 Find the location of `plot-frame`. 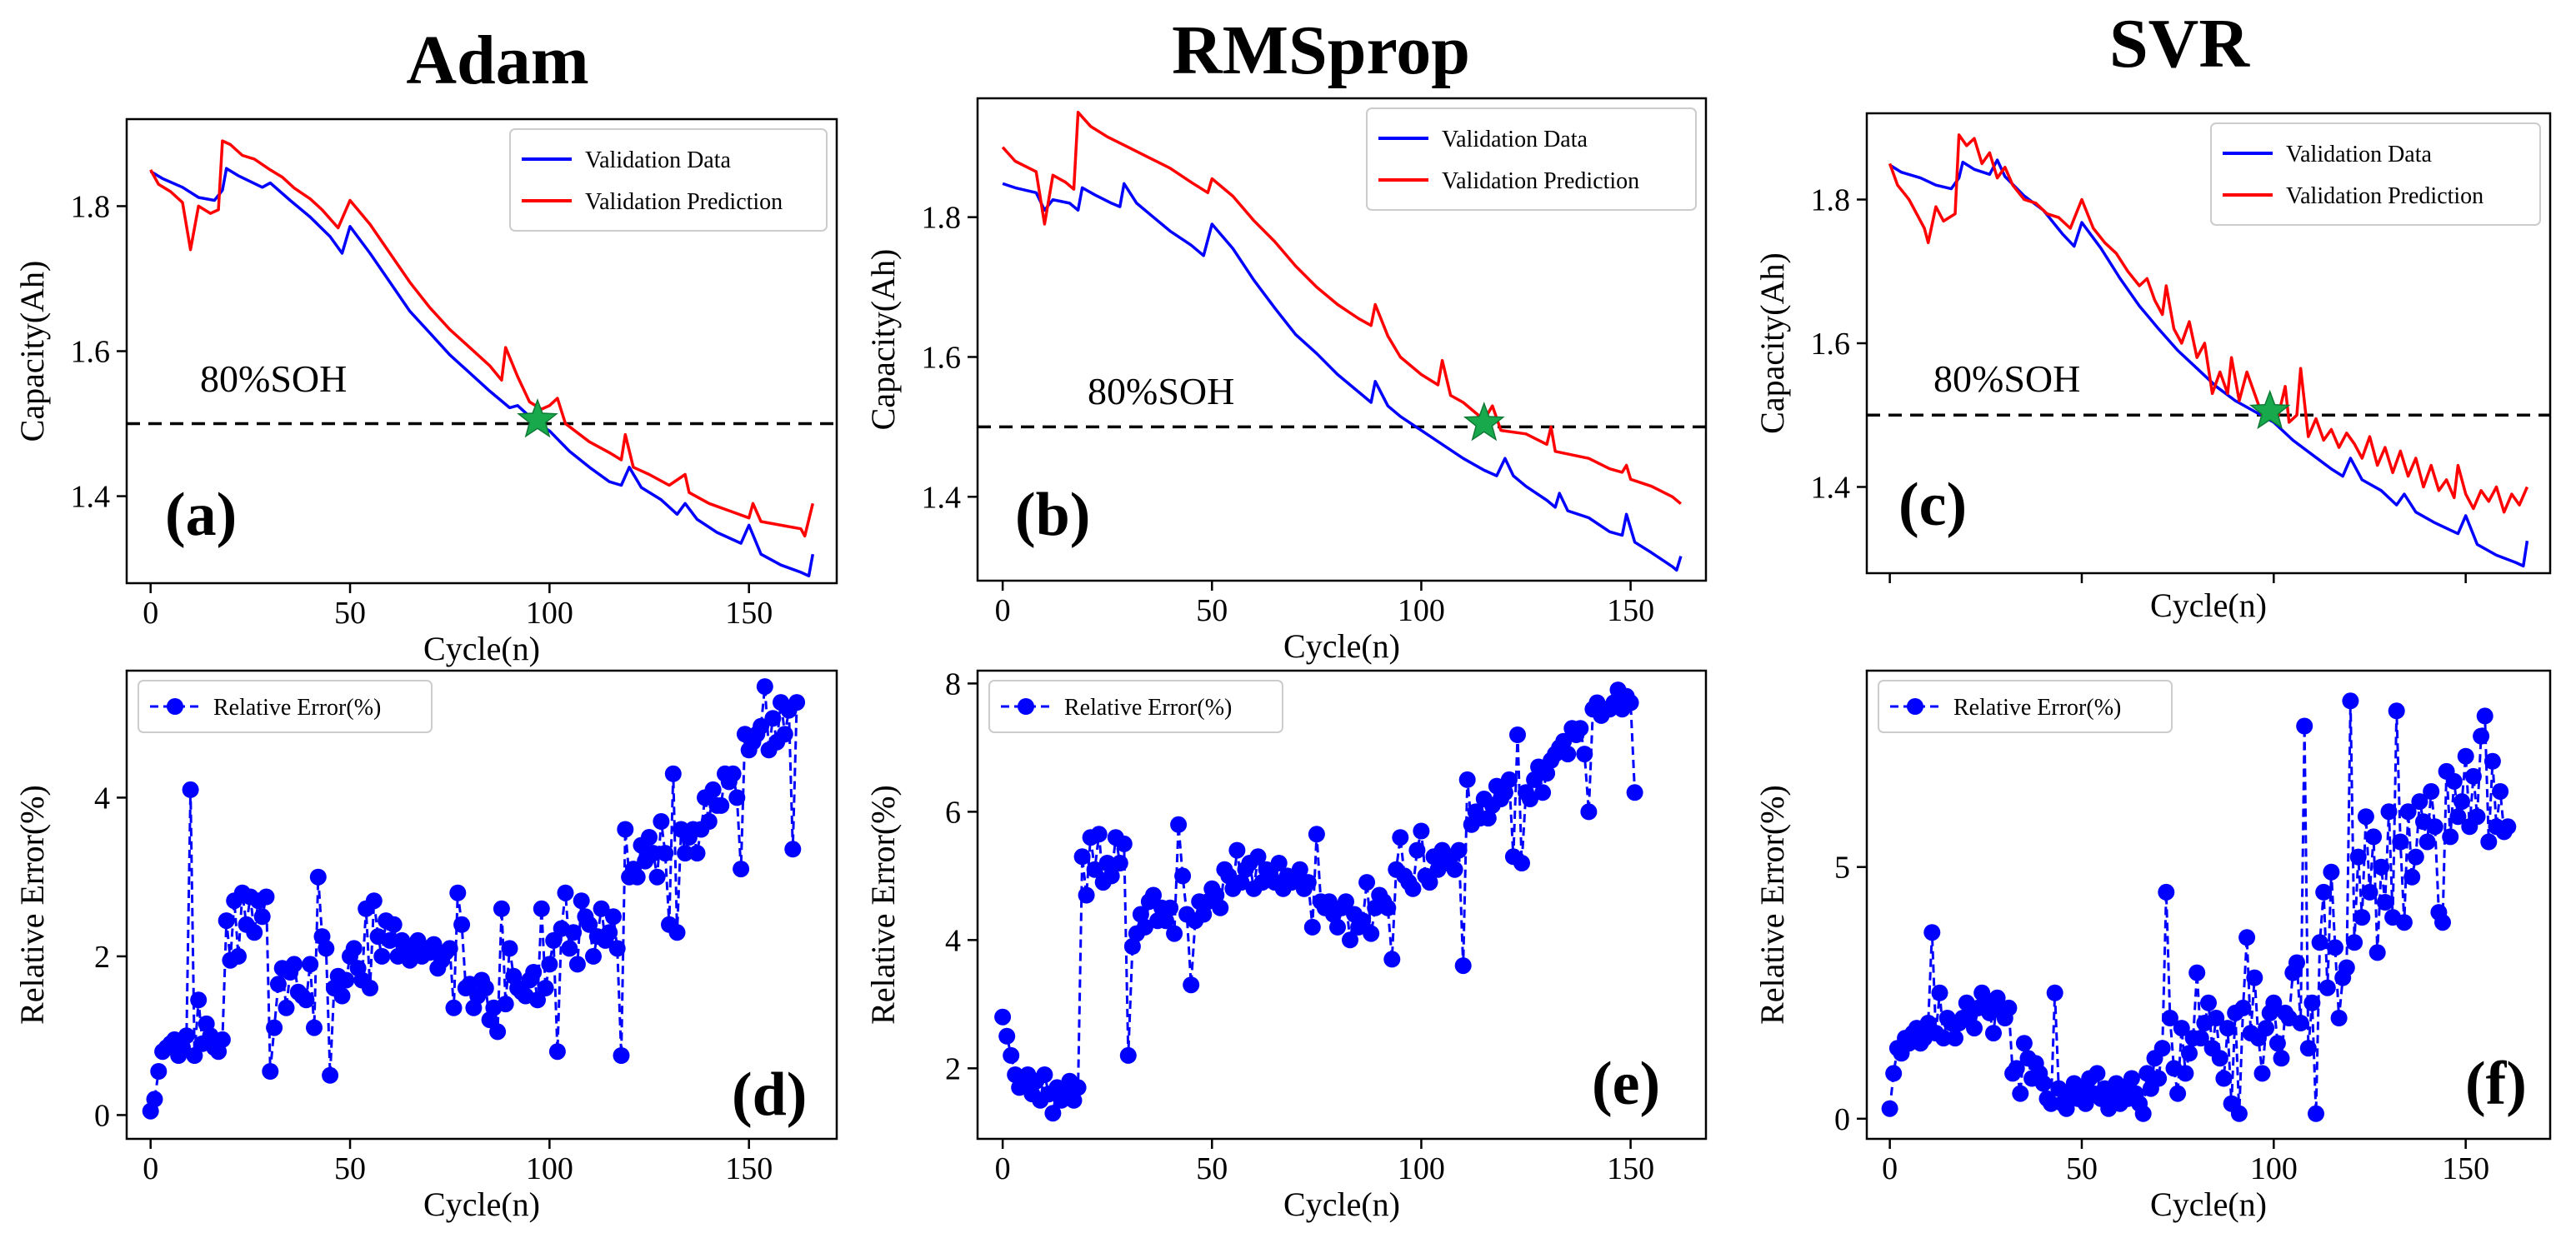

plot-frame is located at coordinates (482, 905).